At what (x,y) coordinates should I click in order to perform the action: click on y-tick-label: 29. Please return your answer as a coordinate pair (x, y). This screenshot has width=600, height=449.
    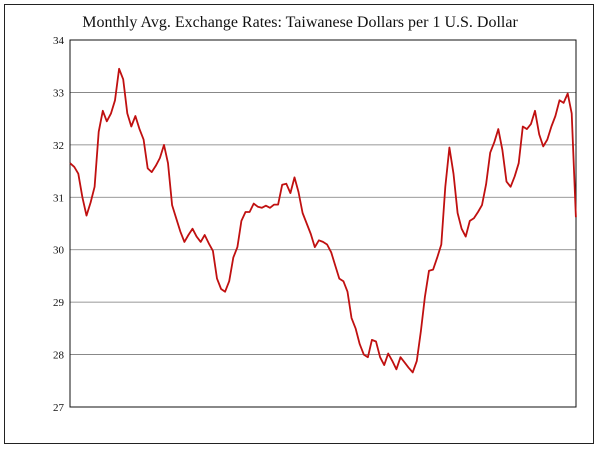
    Looking at the image, I should click on (59, 303).